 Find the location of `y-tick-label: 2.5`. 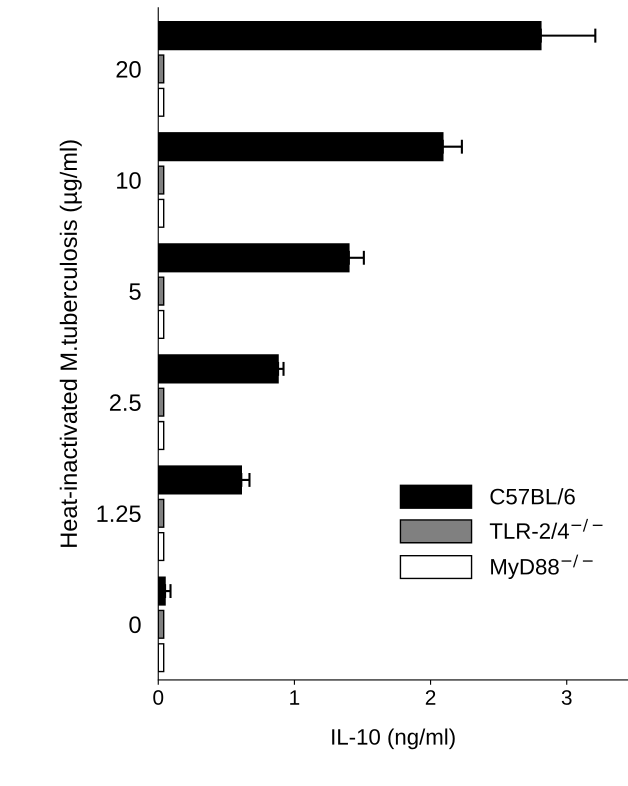

y-tick-label: 2.5 is located at coordinates (125, 402).